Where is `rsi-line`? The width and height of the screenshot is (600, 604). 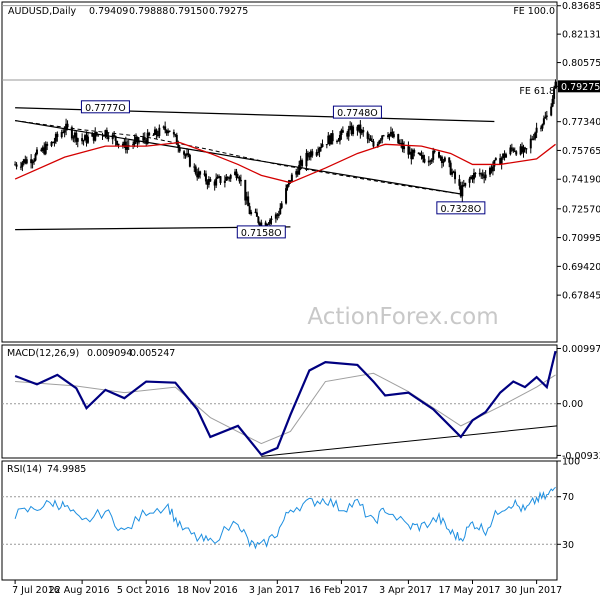
rsi-line is located at coordinates (285, 518).